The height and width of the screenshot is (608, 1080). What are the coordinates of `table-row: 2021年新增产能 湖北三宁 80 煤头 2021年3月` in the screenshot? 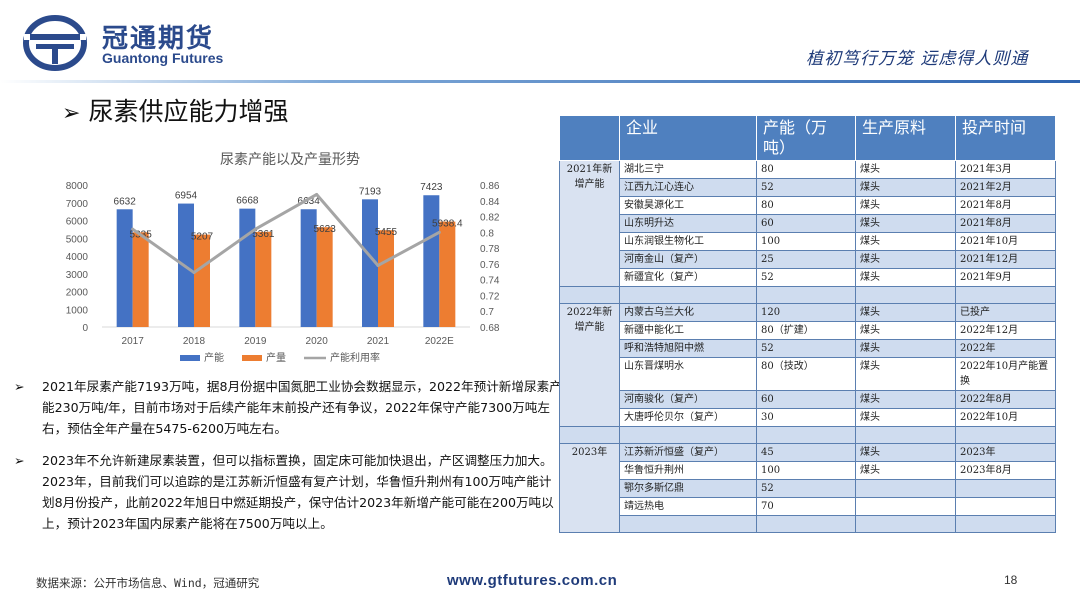 It's located at (807, 223).